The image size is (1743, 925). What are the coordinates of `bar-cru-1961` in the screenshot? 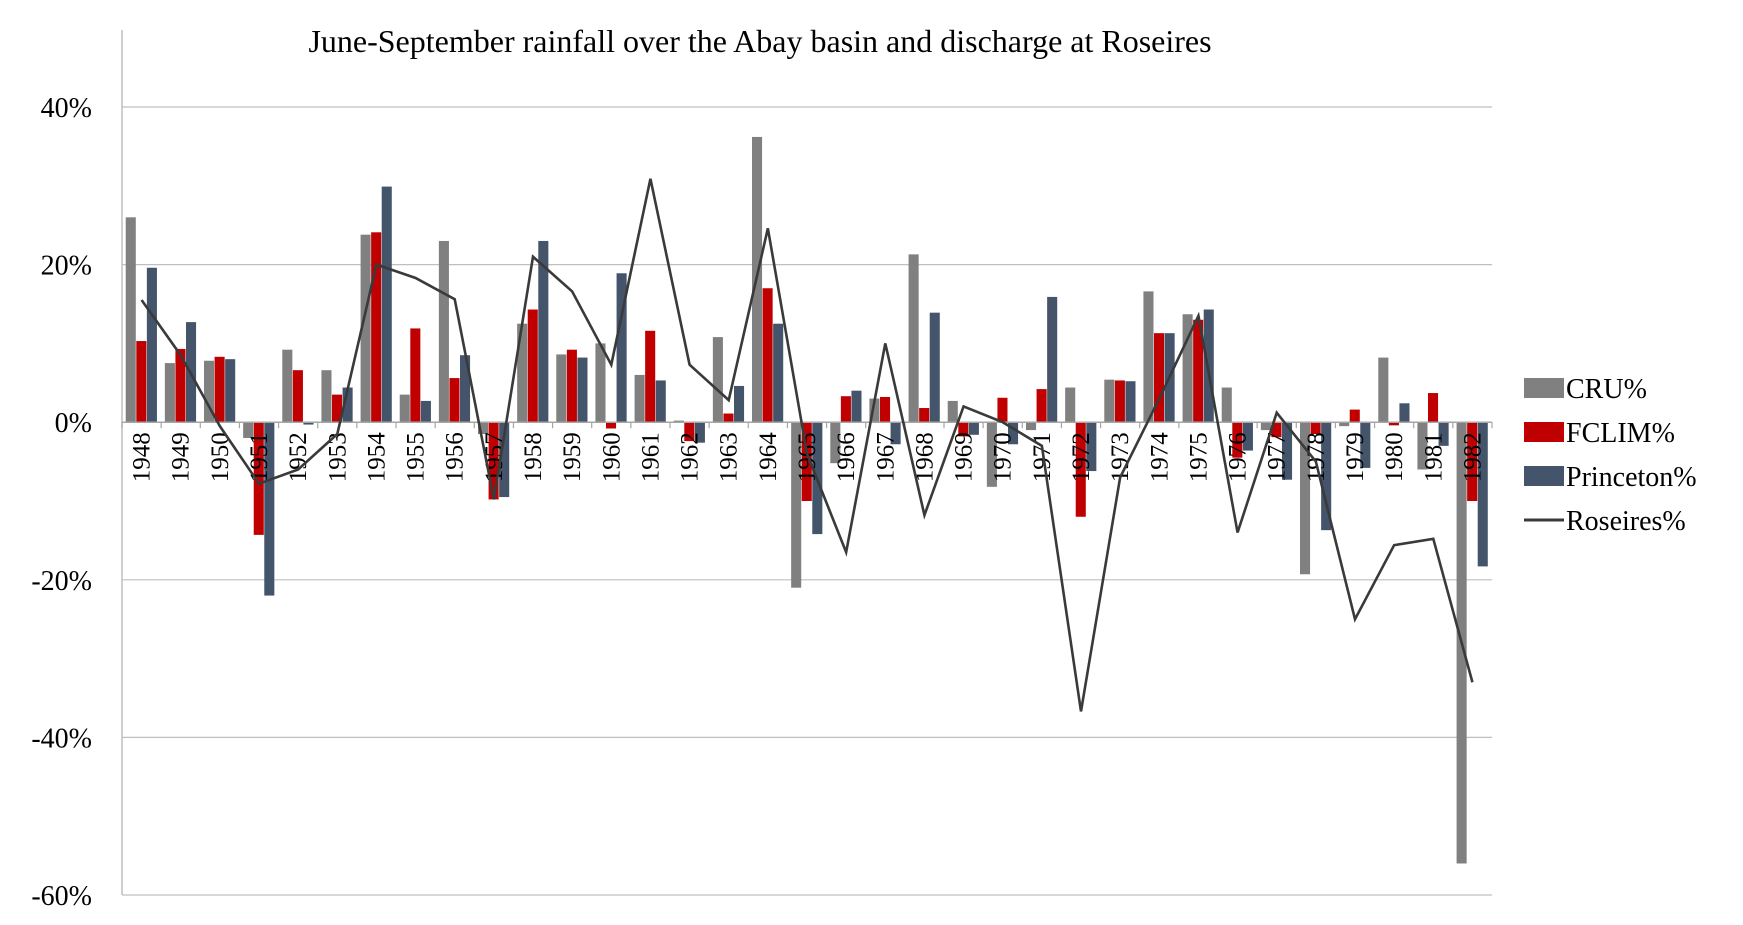 It's located at (640, 398).